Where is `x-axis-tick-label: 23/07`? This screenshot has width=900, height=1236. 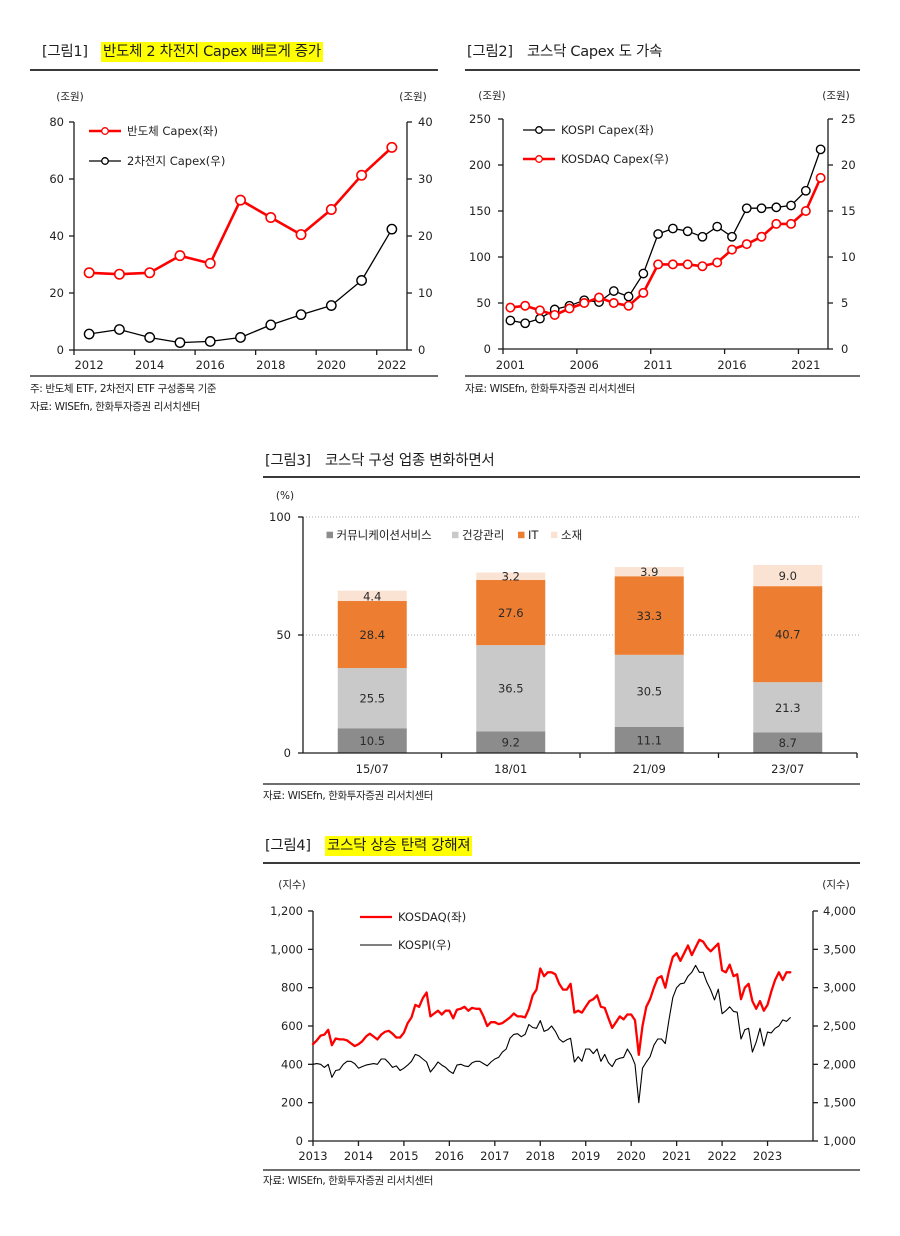 x-axis-tick-label: 23/07 is located at coordinates (787, 769).